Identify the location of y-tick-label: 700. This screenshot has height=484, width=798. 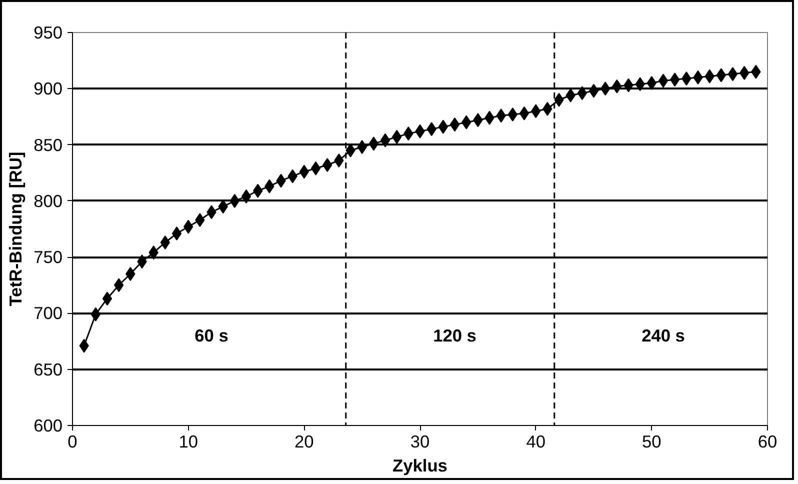
(48, 313).